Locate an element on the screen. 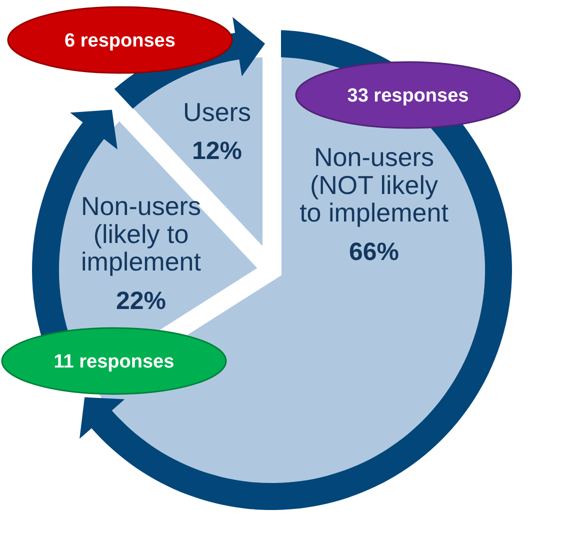 This screenshot has width=574, height=553. data-label: 22% is located at coordinates (141, 300).